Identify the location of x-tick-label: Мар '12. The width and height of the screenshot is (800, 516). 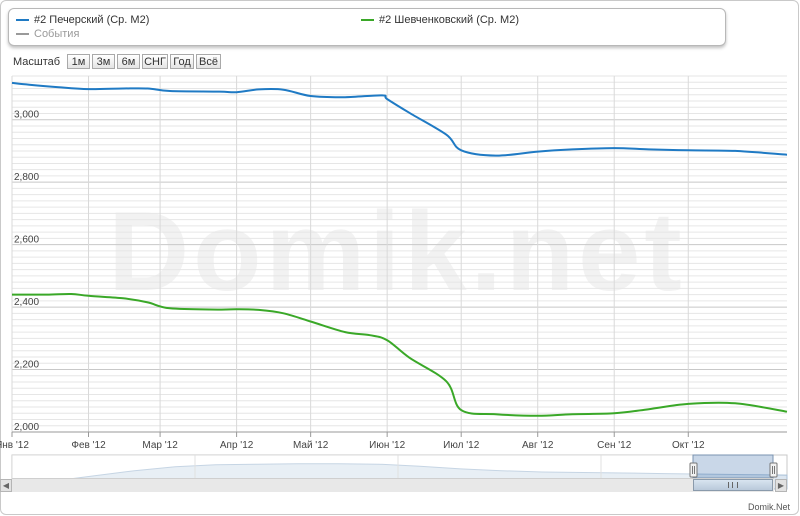
(160, 445).